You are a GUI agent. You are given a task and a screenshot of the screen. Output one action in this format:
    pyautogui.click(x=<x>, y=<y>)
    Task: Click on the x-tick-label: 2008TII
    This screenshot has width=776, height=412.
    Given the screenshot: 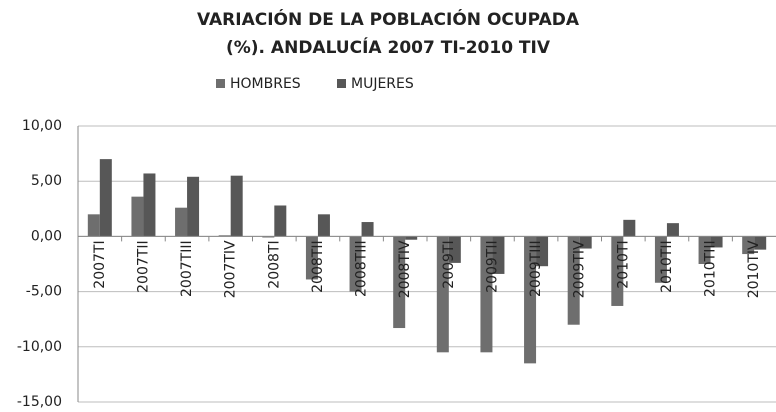 What is the action you would take?
    pyautogui.click(x=318, y=266)
    